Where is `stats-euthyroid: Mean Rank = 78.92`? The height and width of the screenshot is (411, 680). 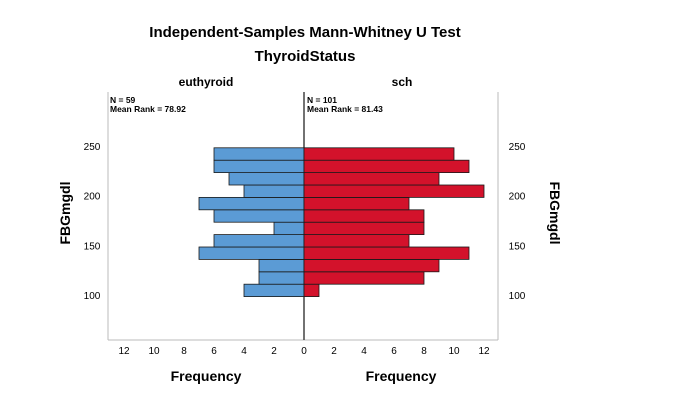
stats-euthyroid: Mean Rank = 78.92 is located at coordinates (148, 109).